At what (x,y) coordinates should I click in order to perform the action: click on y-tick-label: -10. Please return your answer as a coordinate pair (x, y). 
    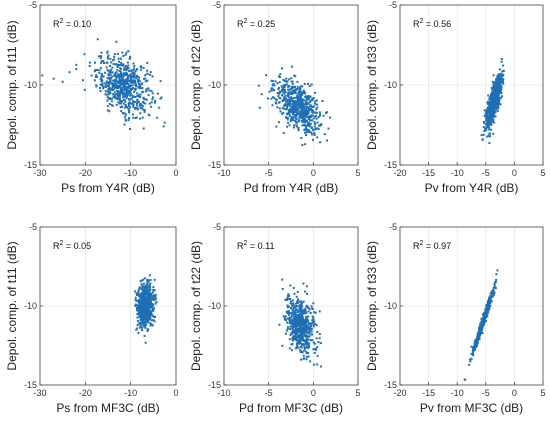
    Looking at the image, I should click on (214, 306).